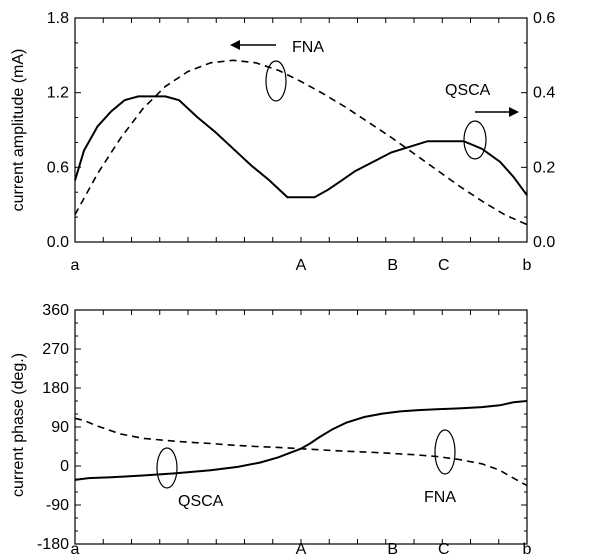 This screenshot has width=596, height=554. Describe the element at coordinates (55, 310) in the screenshot. I see `phase-y-tick-label: 360` at that location.